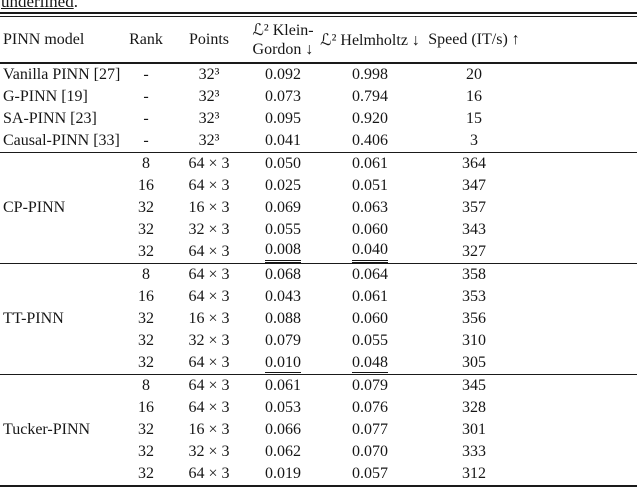 This screenshot has height=488, width=640. I want to click on speed-cell: 345, so click(474, 385).